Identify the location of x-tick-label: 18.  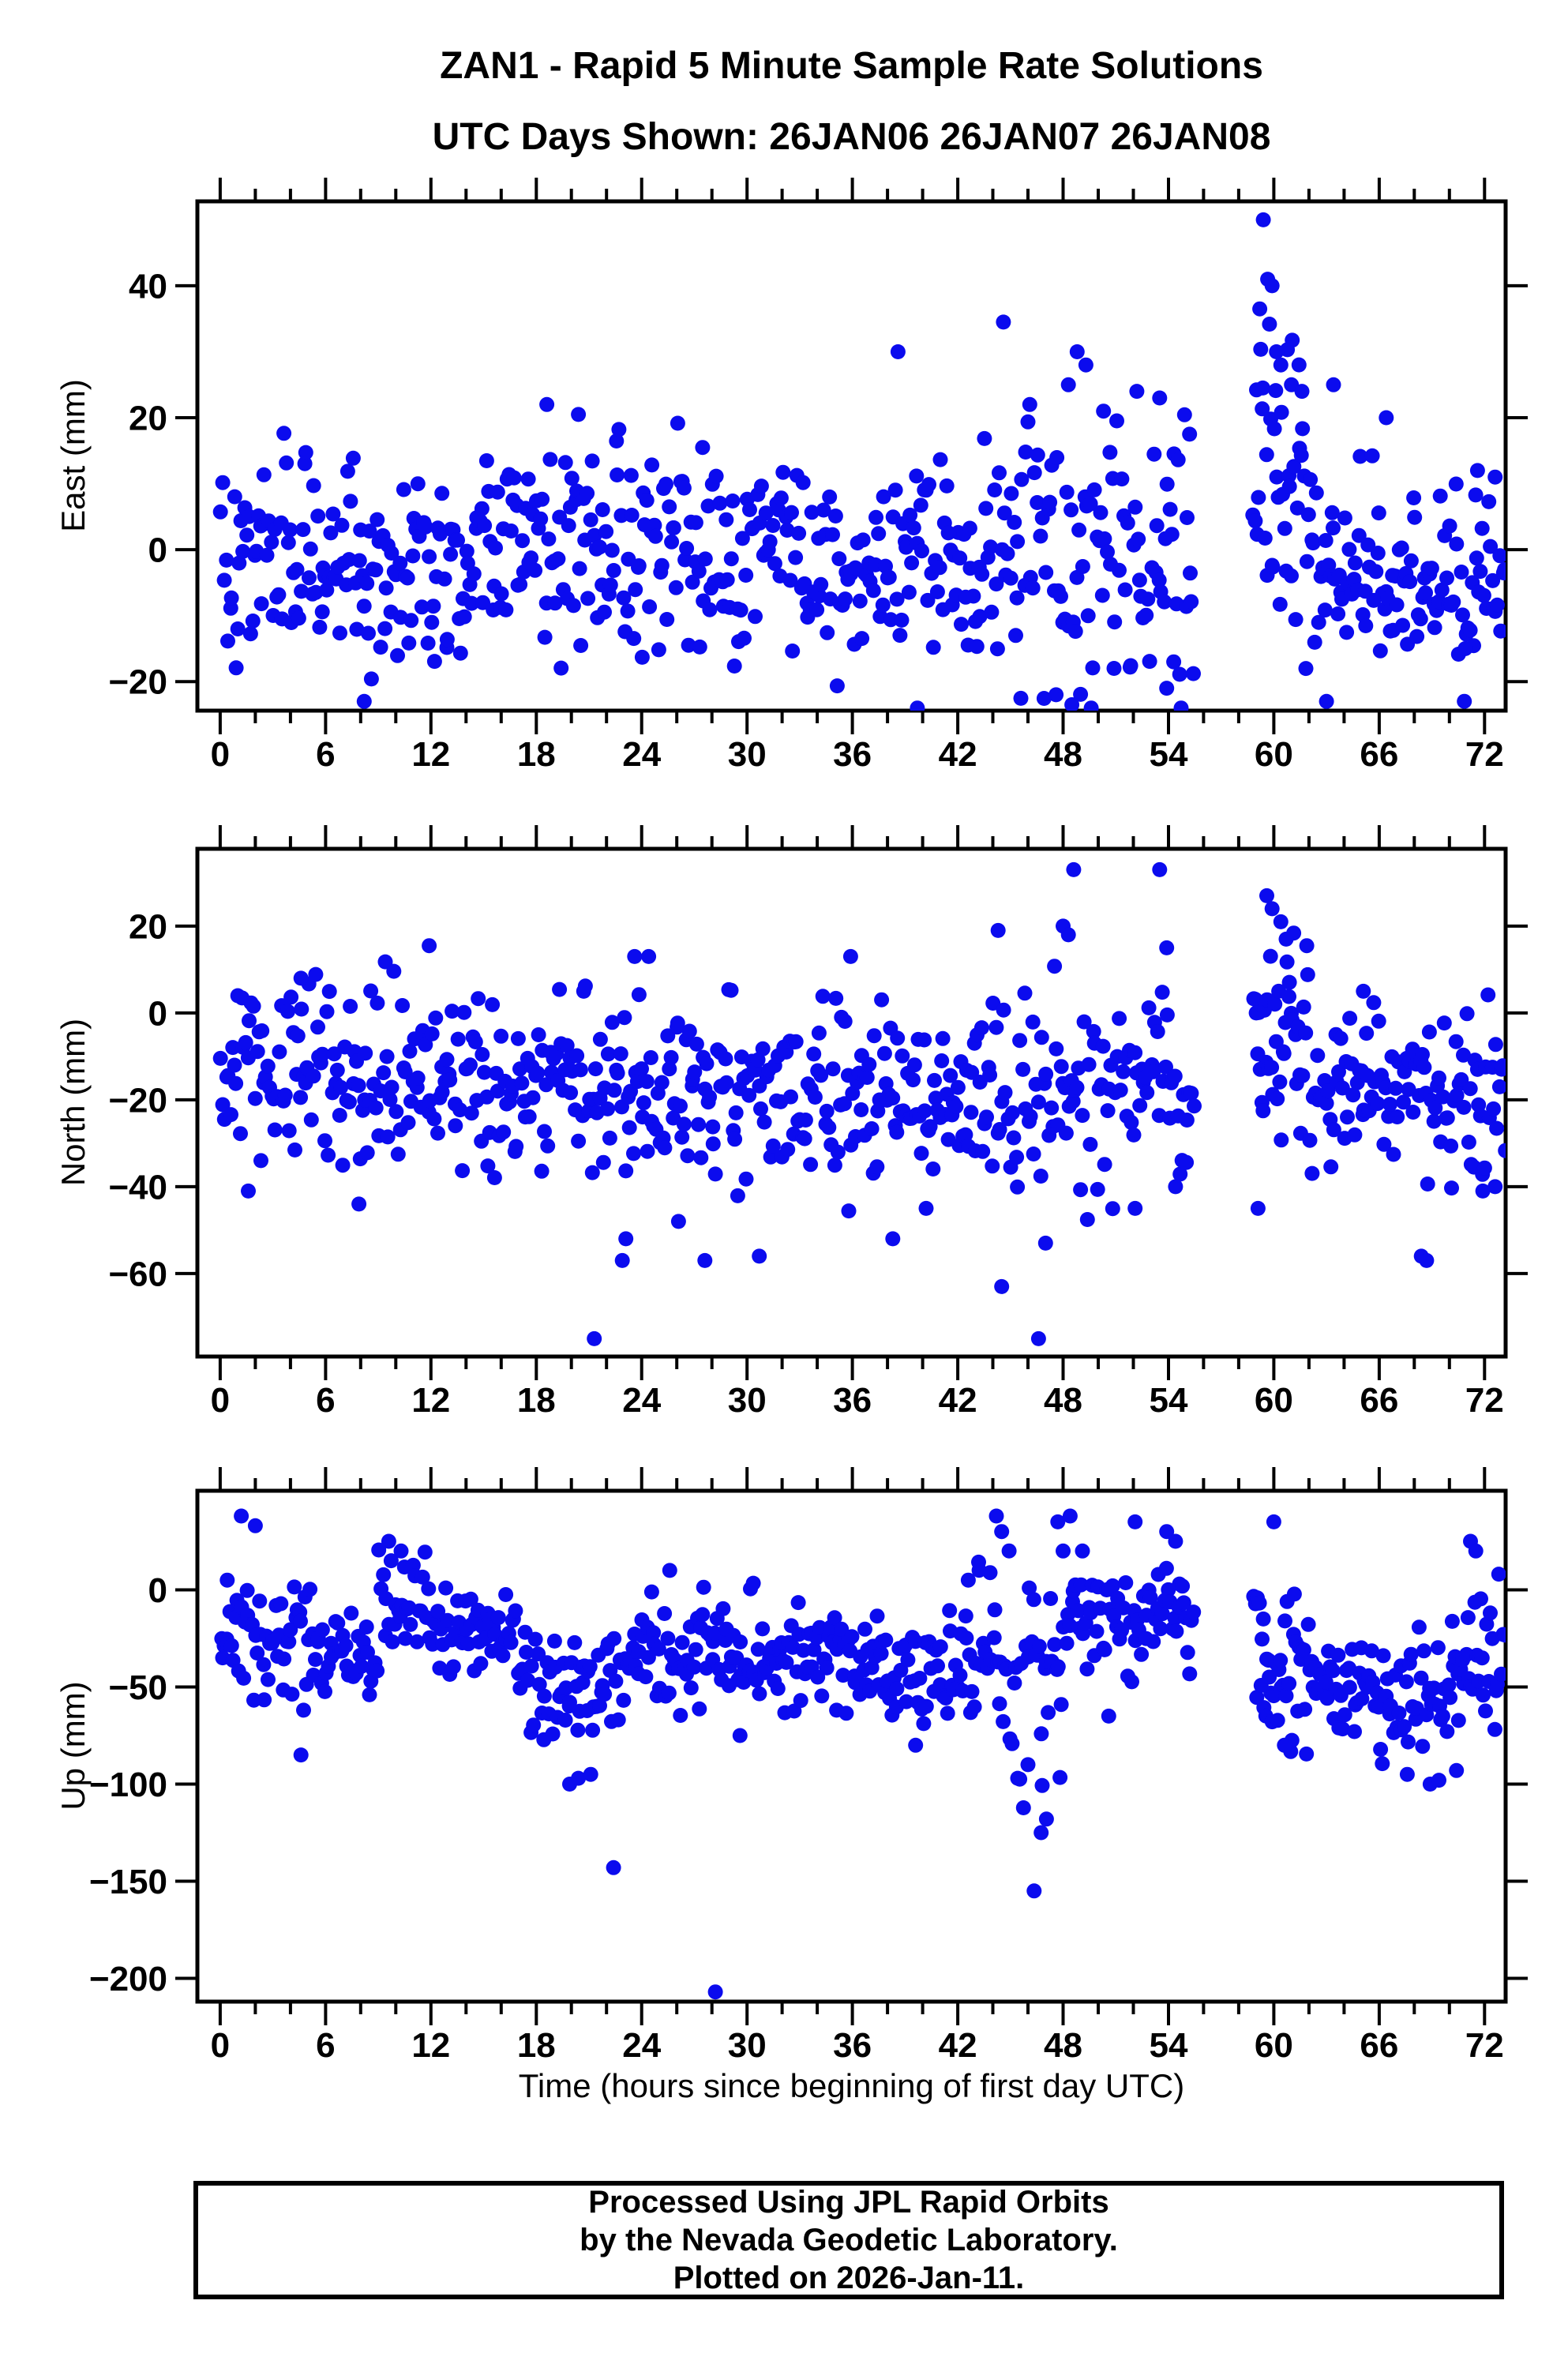
(536, 2045).